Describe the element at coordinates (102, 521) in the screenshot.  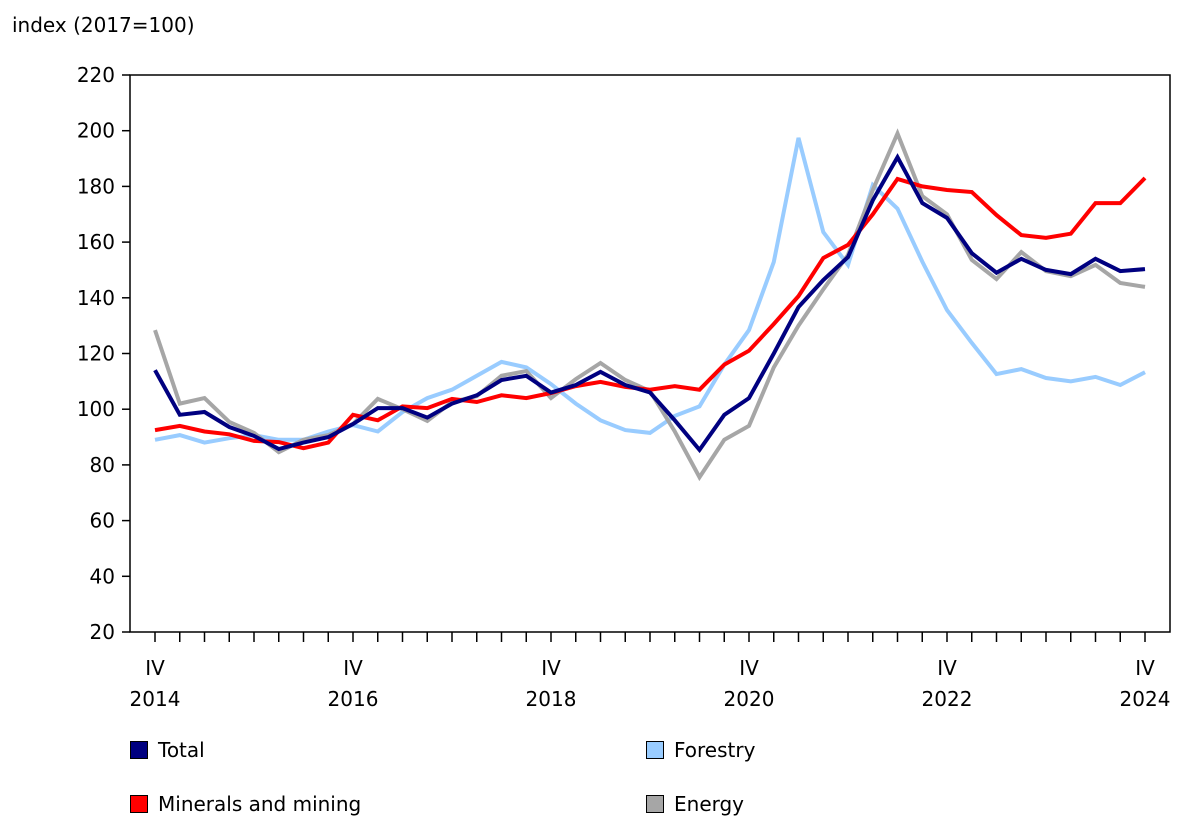
I see `y-tick-label: 60` at that location.